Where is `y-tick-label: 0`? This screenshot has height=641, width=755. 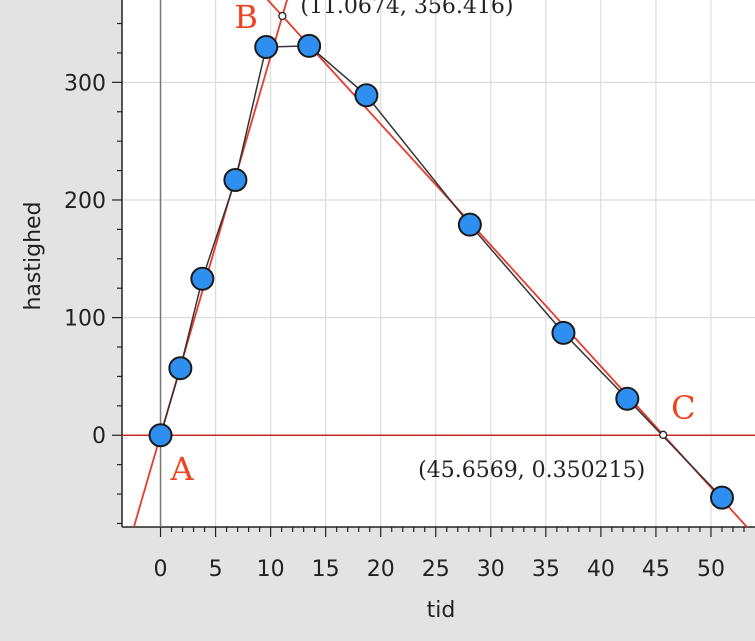
y-tick-label: 0 is located at coordinates (99, 436).